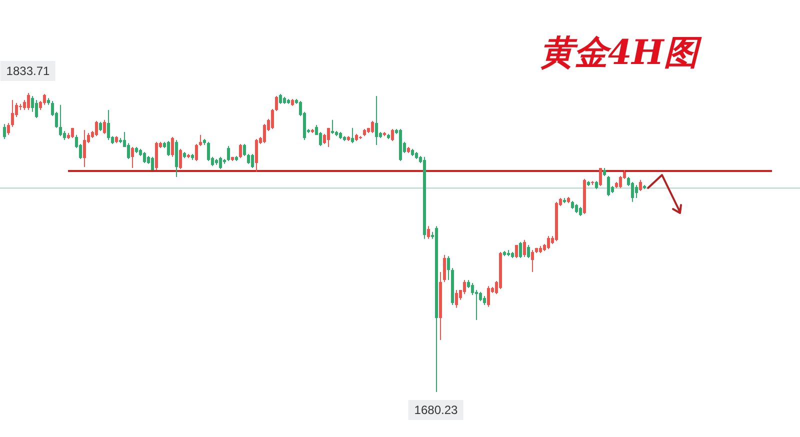  What do you see at coordinates (436, 410) in the screenshot?
I see `annotation: 1680.23` at bounding box center [436, 410].